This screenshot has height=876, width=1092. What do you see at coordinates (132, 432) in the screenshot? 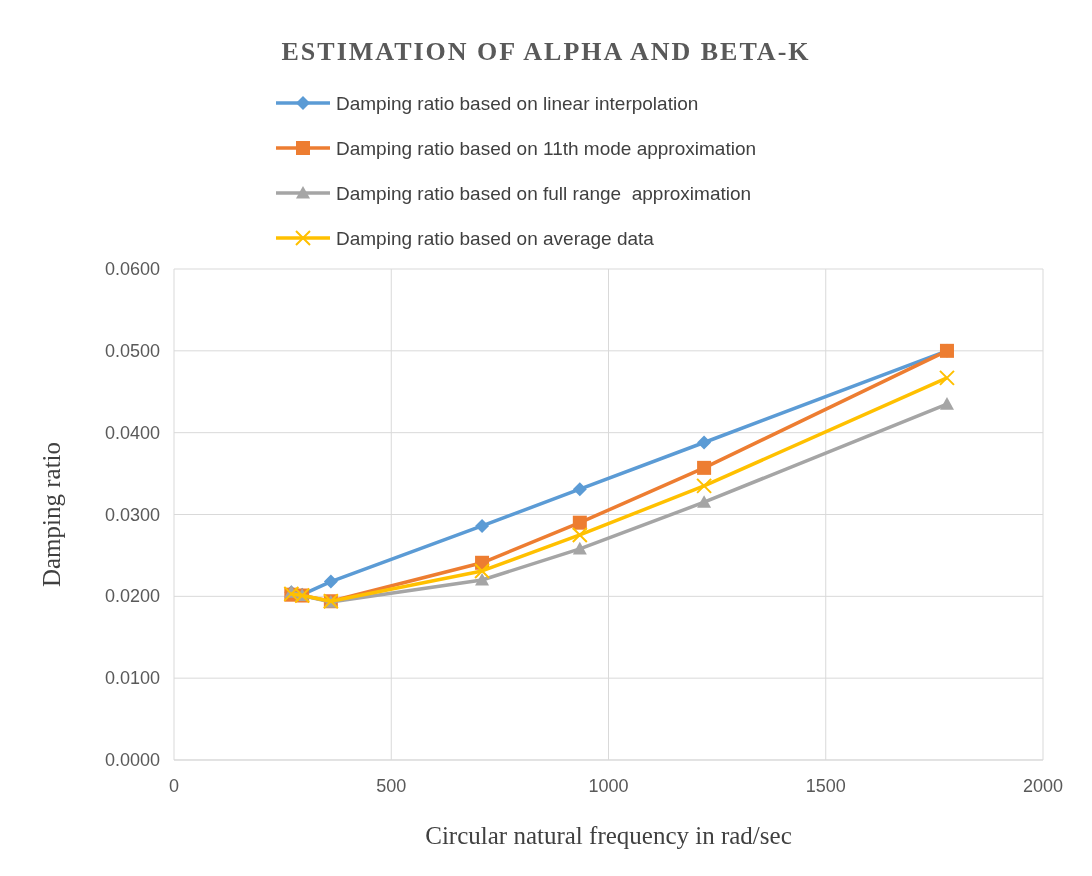
I see `y-tick-label: 0.0400` at bounding box center [132, 432].